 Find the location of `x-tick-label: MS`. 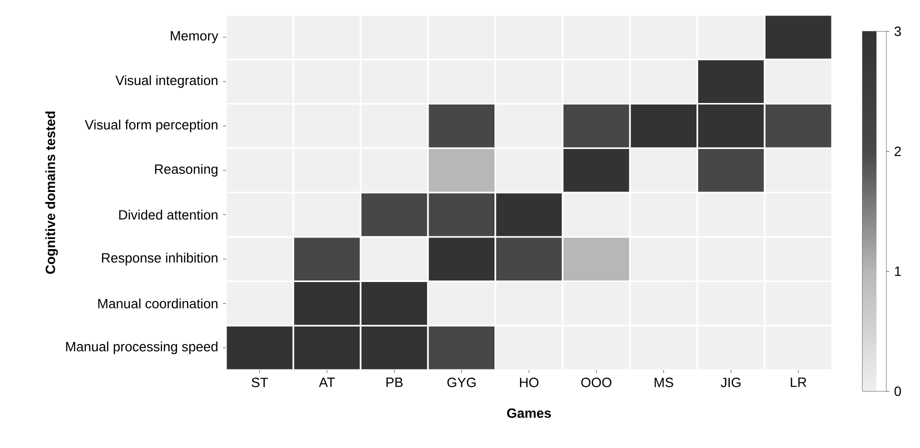

x-tick-label: MS is located at coordinates (664, 383).